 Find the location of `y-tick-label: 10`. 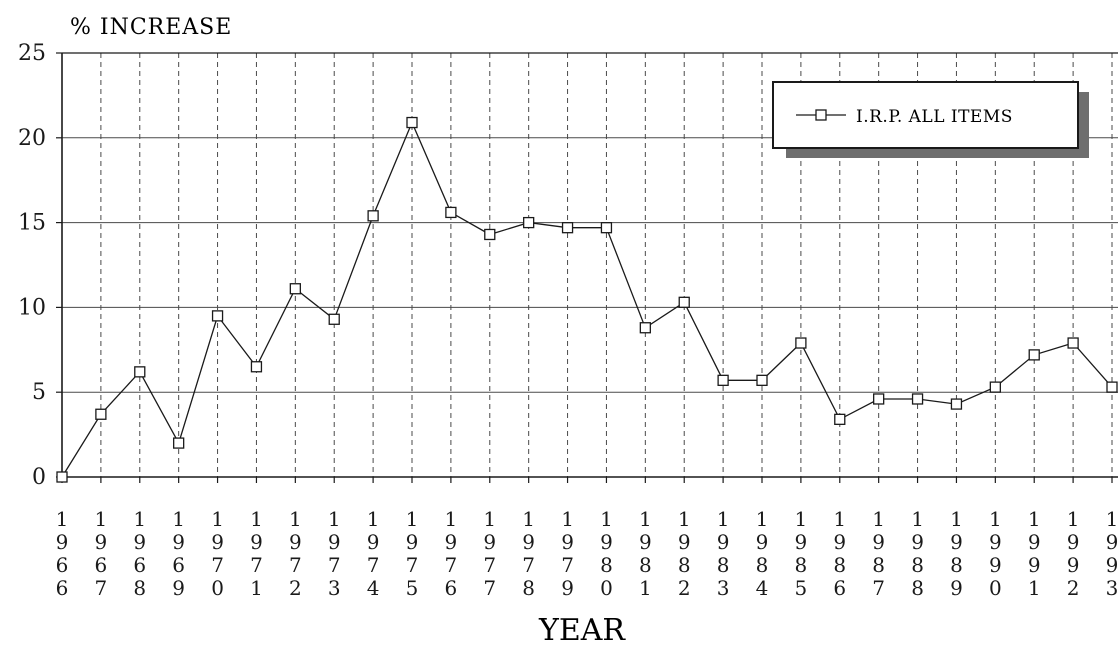

y-tick-label: 10 is located at coordinates (32, 307).